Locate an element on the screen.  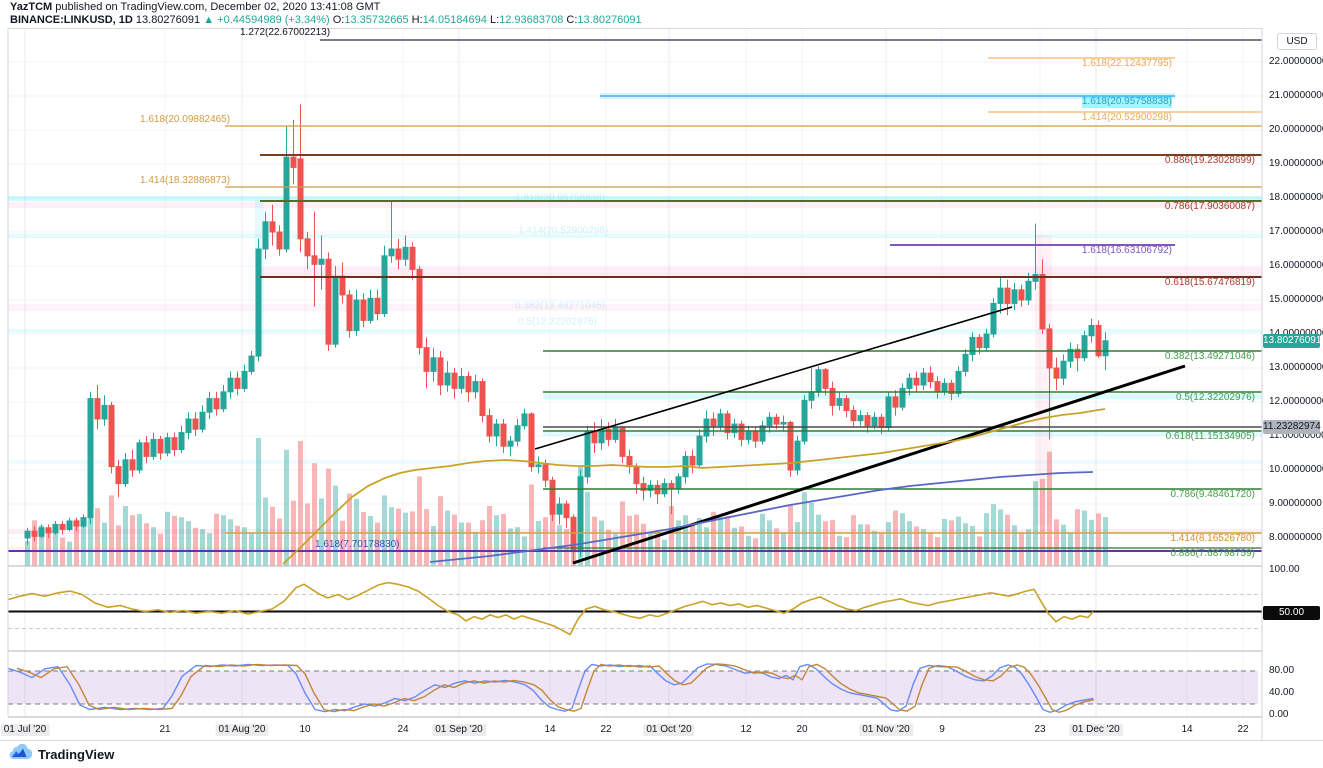
tradingview-wordmark: TradingView is located at coordinates (76, 754).